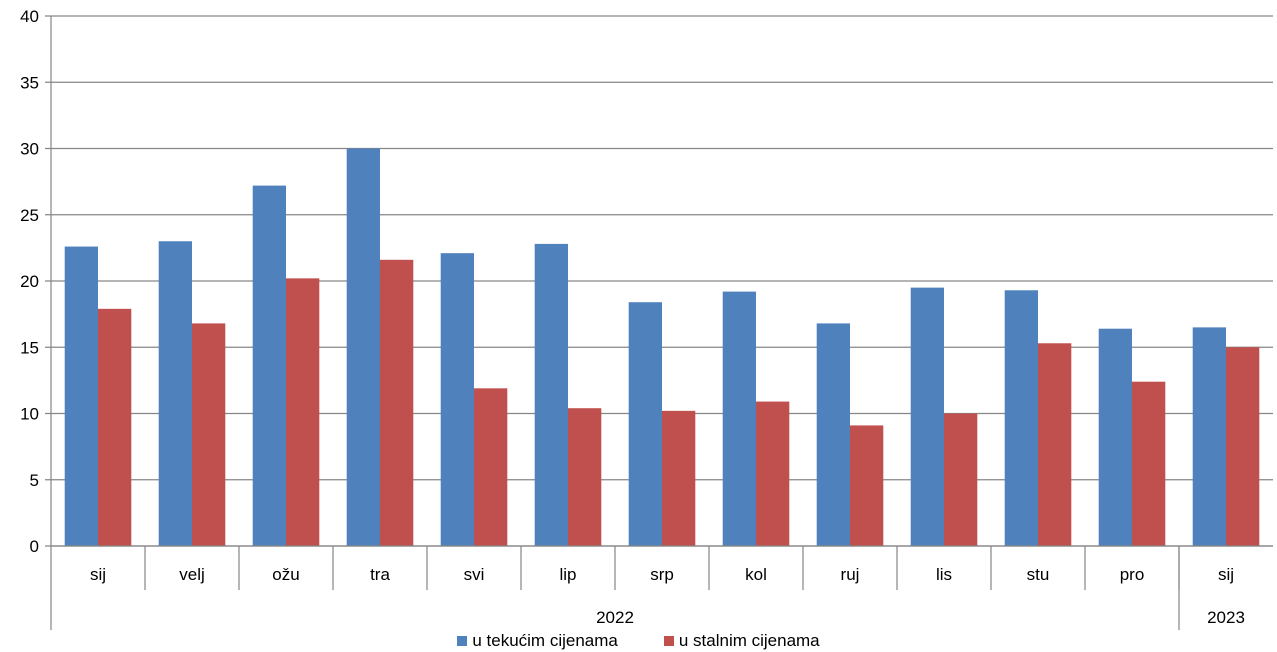 This screenshot has height=652, width=1277. I want to click on y-axis-tick-labels: 0 5 10 15 20 25 30 35 40, so click(29, 281).